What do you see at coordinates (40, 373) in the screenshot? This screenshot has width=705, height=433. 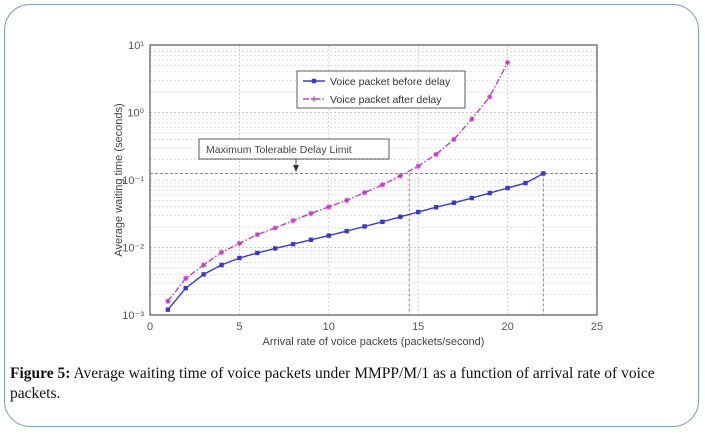 I see `caption-label: Figure 5:` at bounding box center [40, 373].